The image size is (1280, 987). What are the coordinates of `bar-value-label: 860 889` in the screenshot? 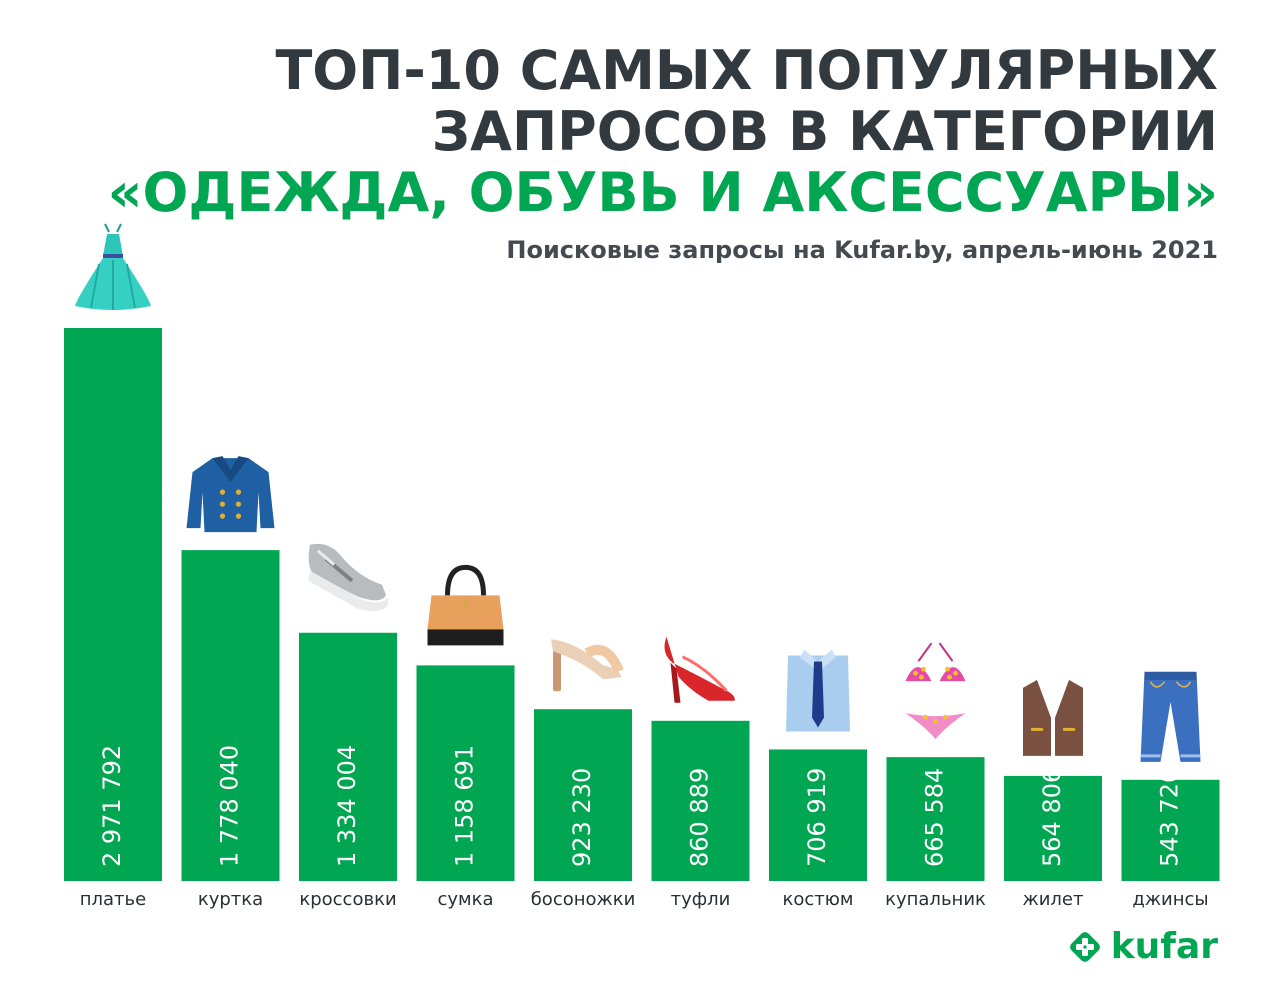 It's located at (700, 817).